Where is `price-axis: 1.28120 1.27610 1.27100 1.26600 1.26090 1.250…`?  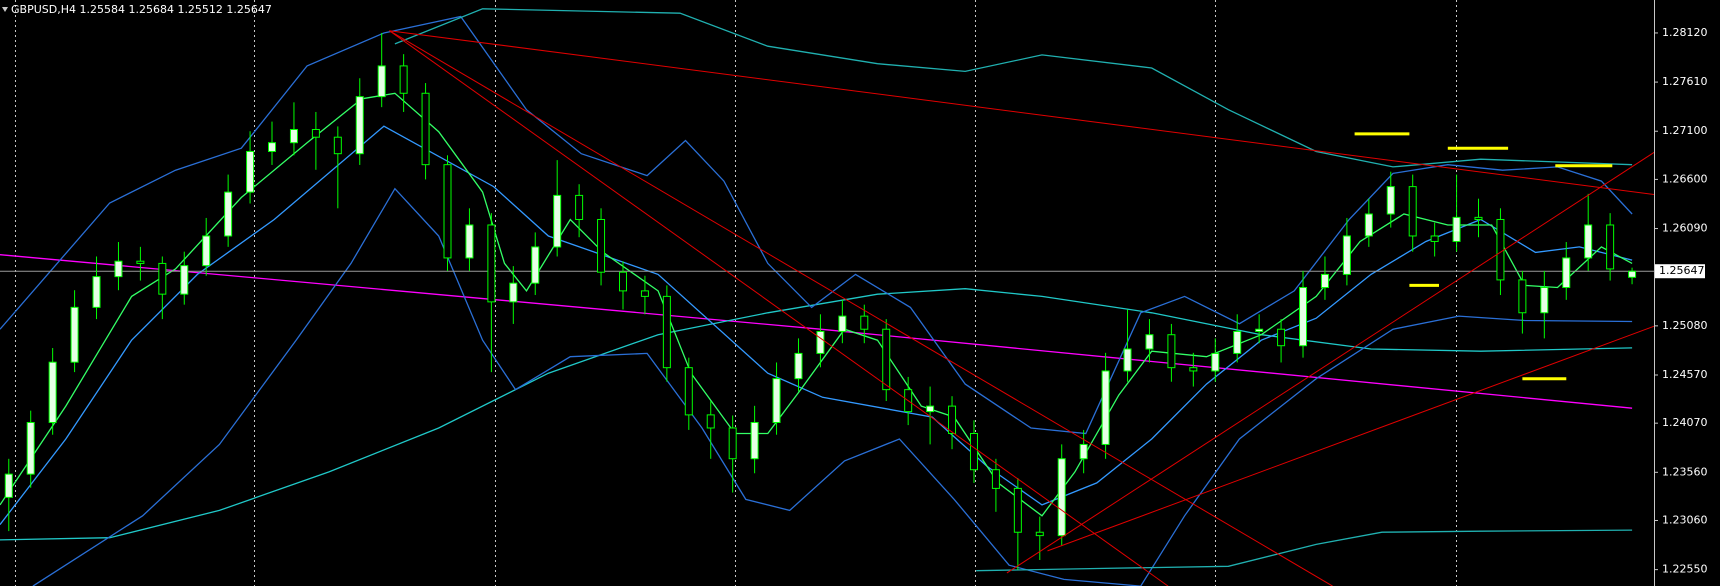
price-axis: 1.28120 1.27610 1.27100 1.26600 1.26090 1.250… is located at coordinates (1681, 301).